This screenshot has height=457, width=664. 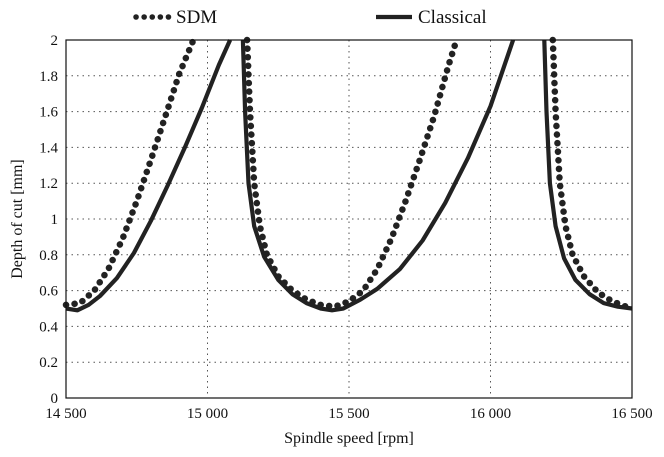 What do you see at coordinates (310, 17) in the screenshot?
I see `legend: SDM Classical` at bounding box center [310, 17].